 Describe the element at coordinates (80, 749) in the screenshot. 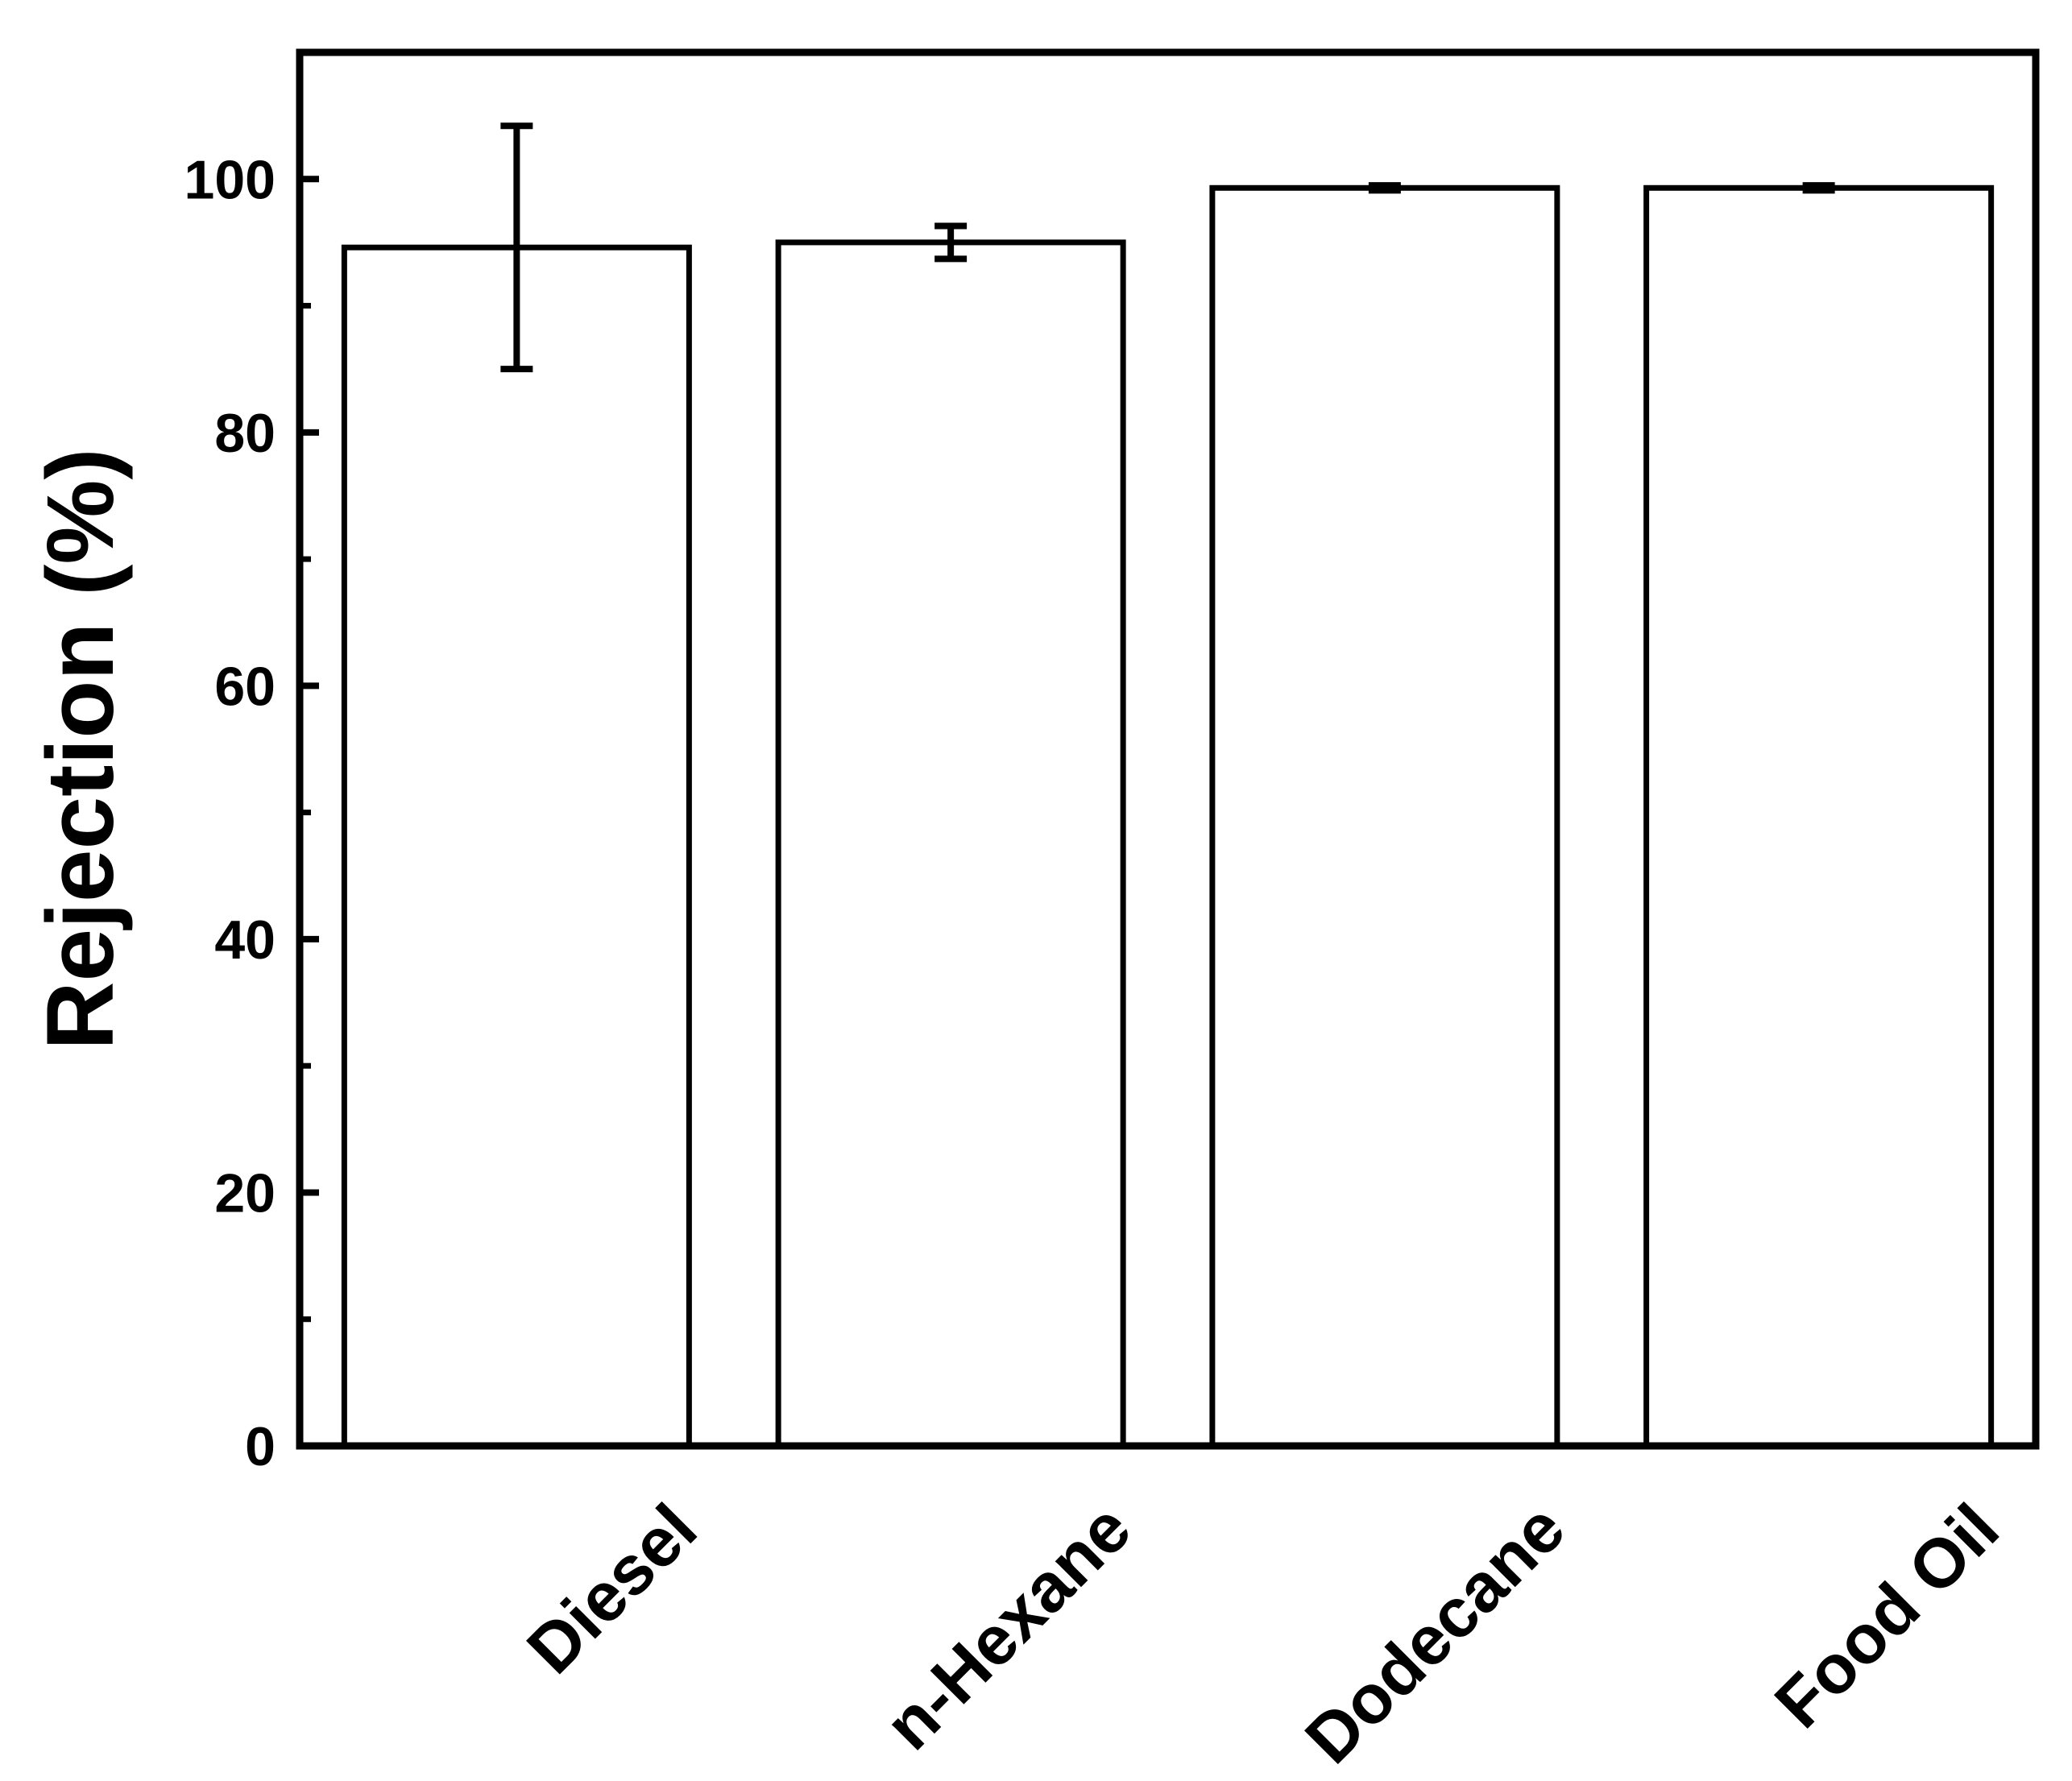

I see `y-axis-title: Rejection (%)` at that location.